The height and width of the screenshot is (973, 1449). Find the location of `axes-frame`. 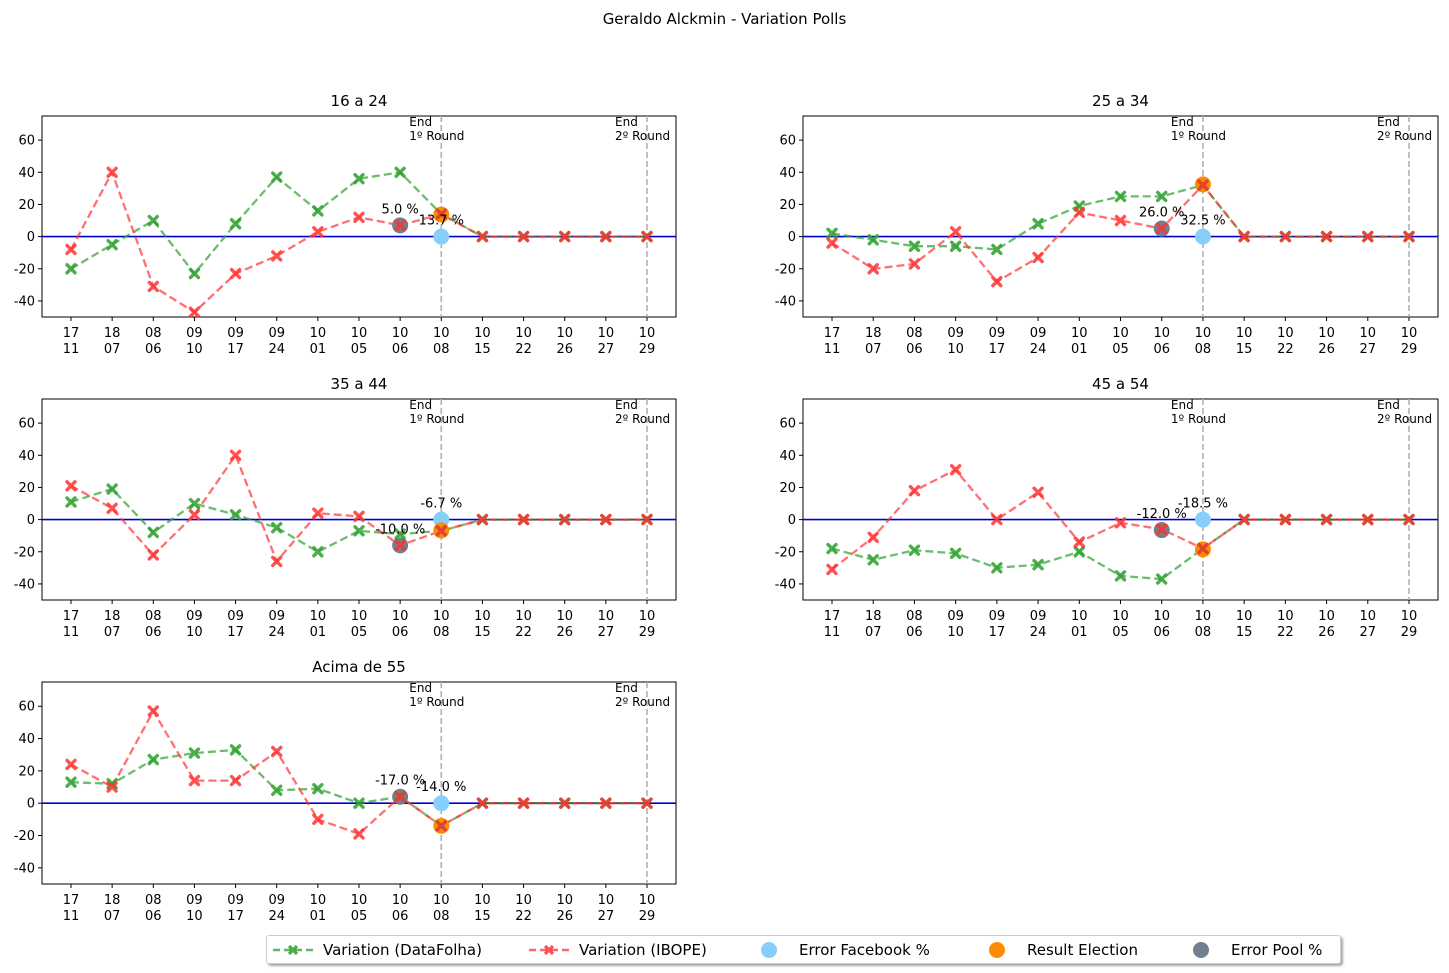

axes-frame is located at coordinates (1120, 216).